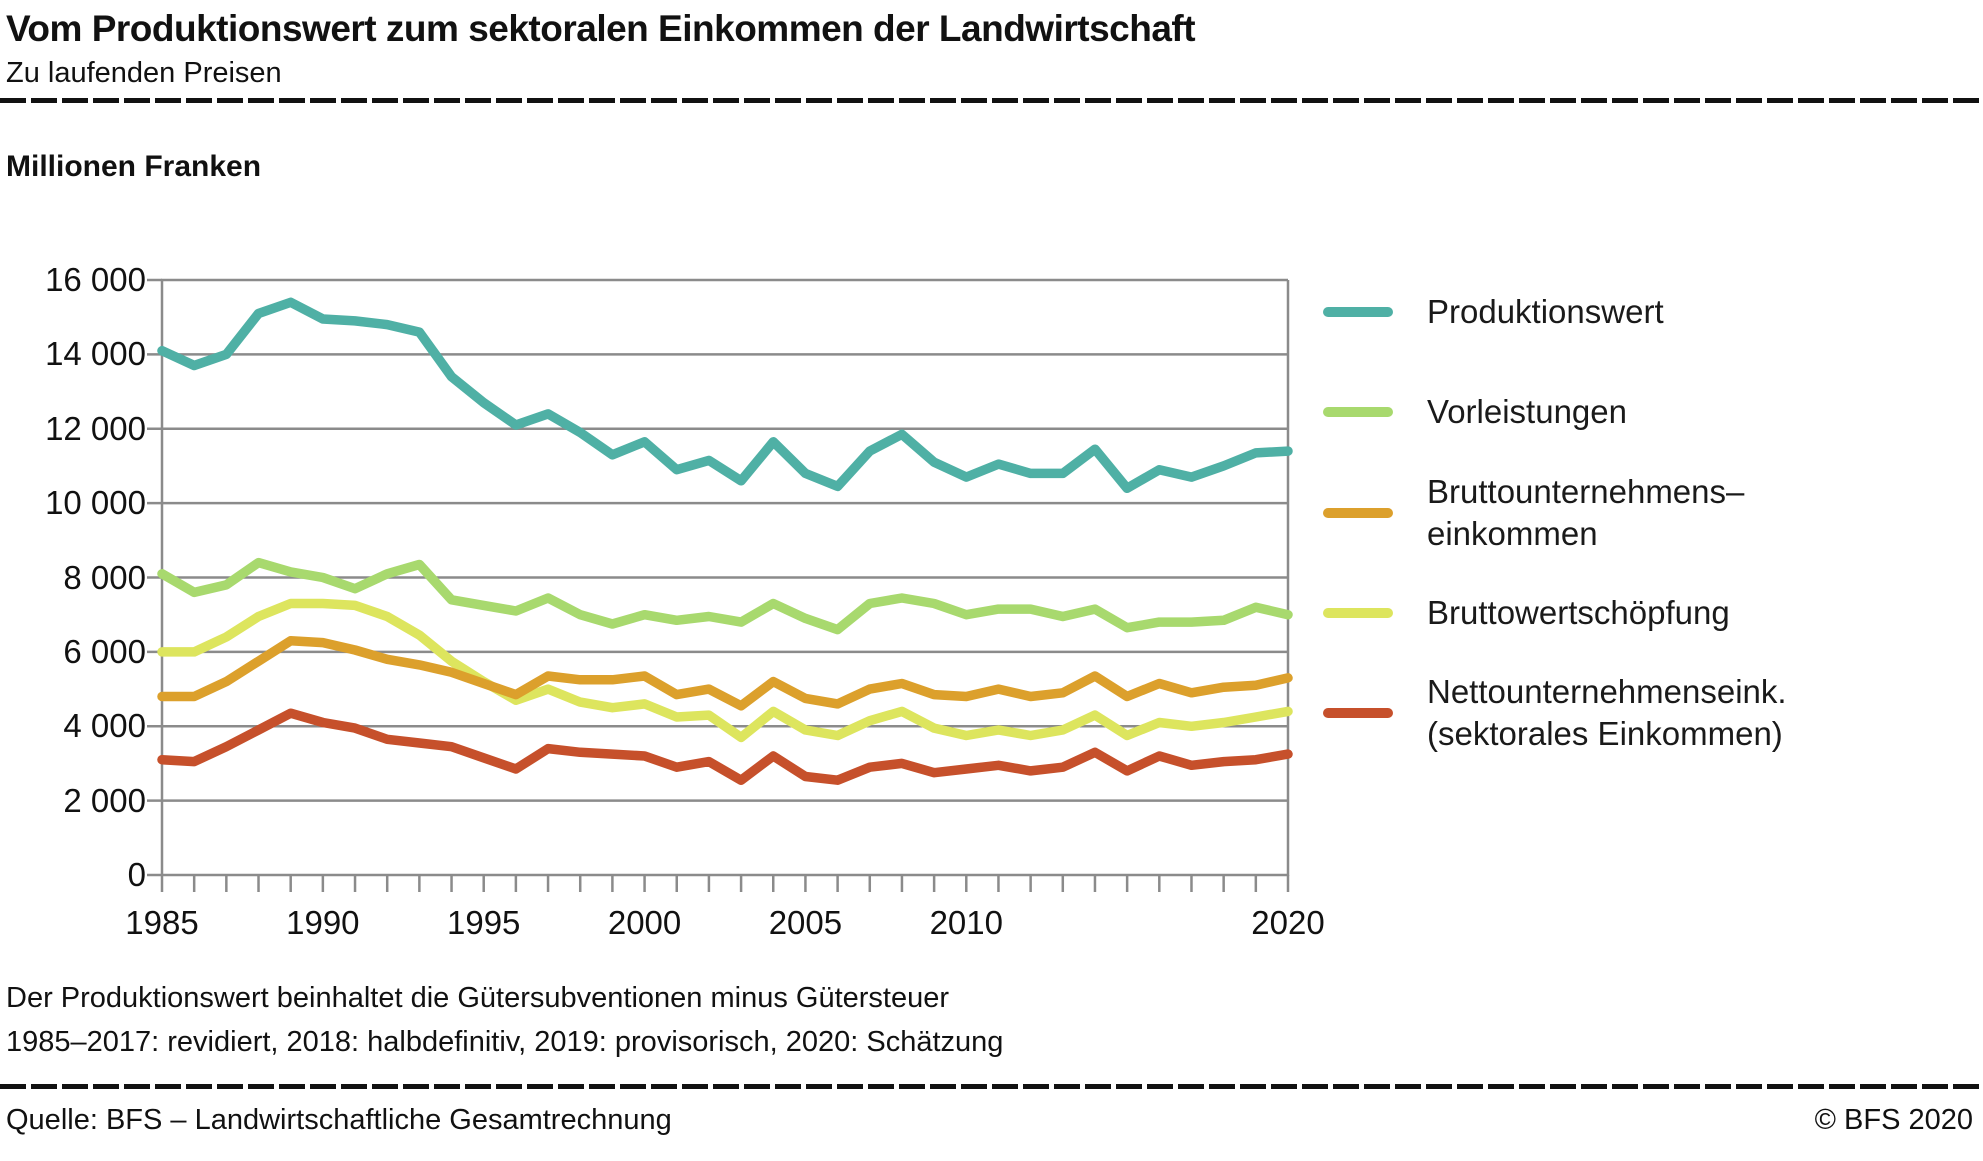 The image size is (1983, 1161). What do you see at coordinates (1586, 512) in the screenshot?
I see `legend-label: Bruttounternehmens– einkommen` at bounding box center [1586, 512].